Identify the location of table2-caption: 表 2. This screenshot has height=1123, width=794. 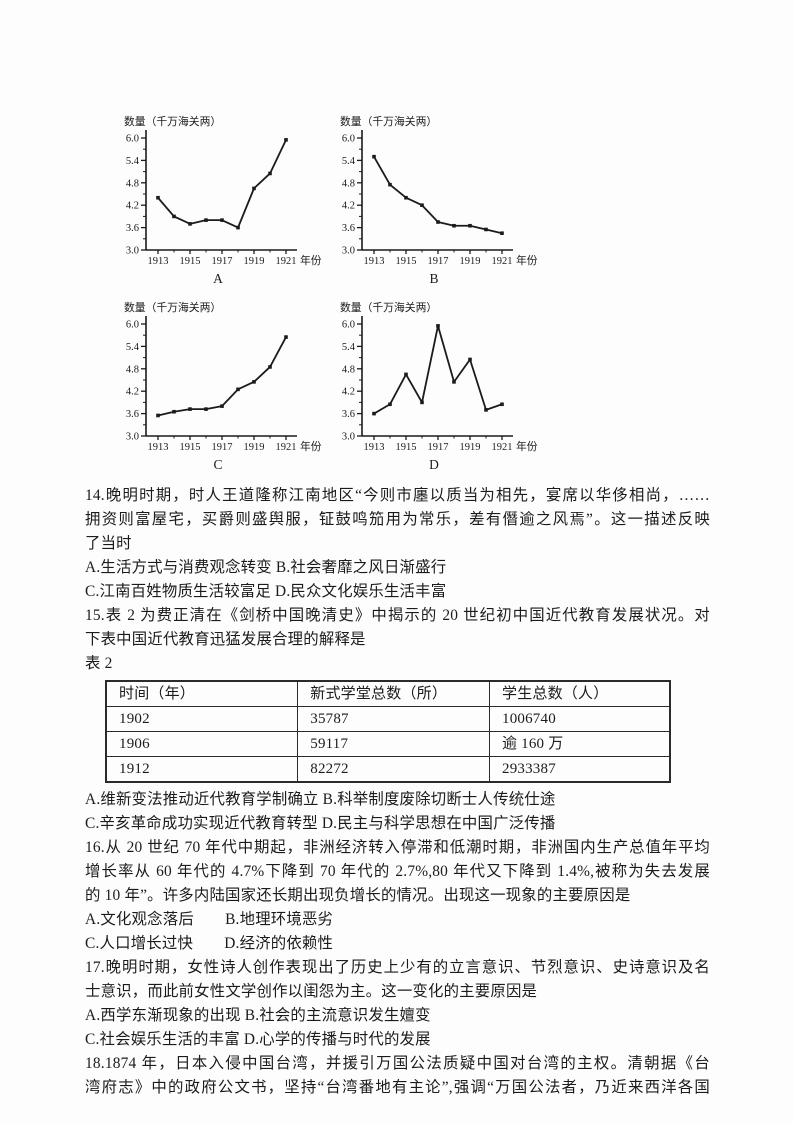
(99, 663).